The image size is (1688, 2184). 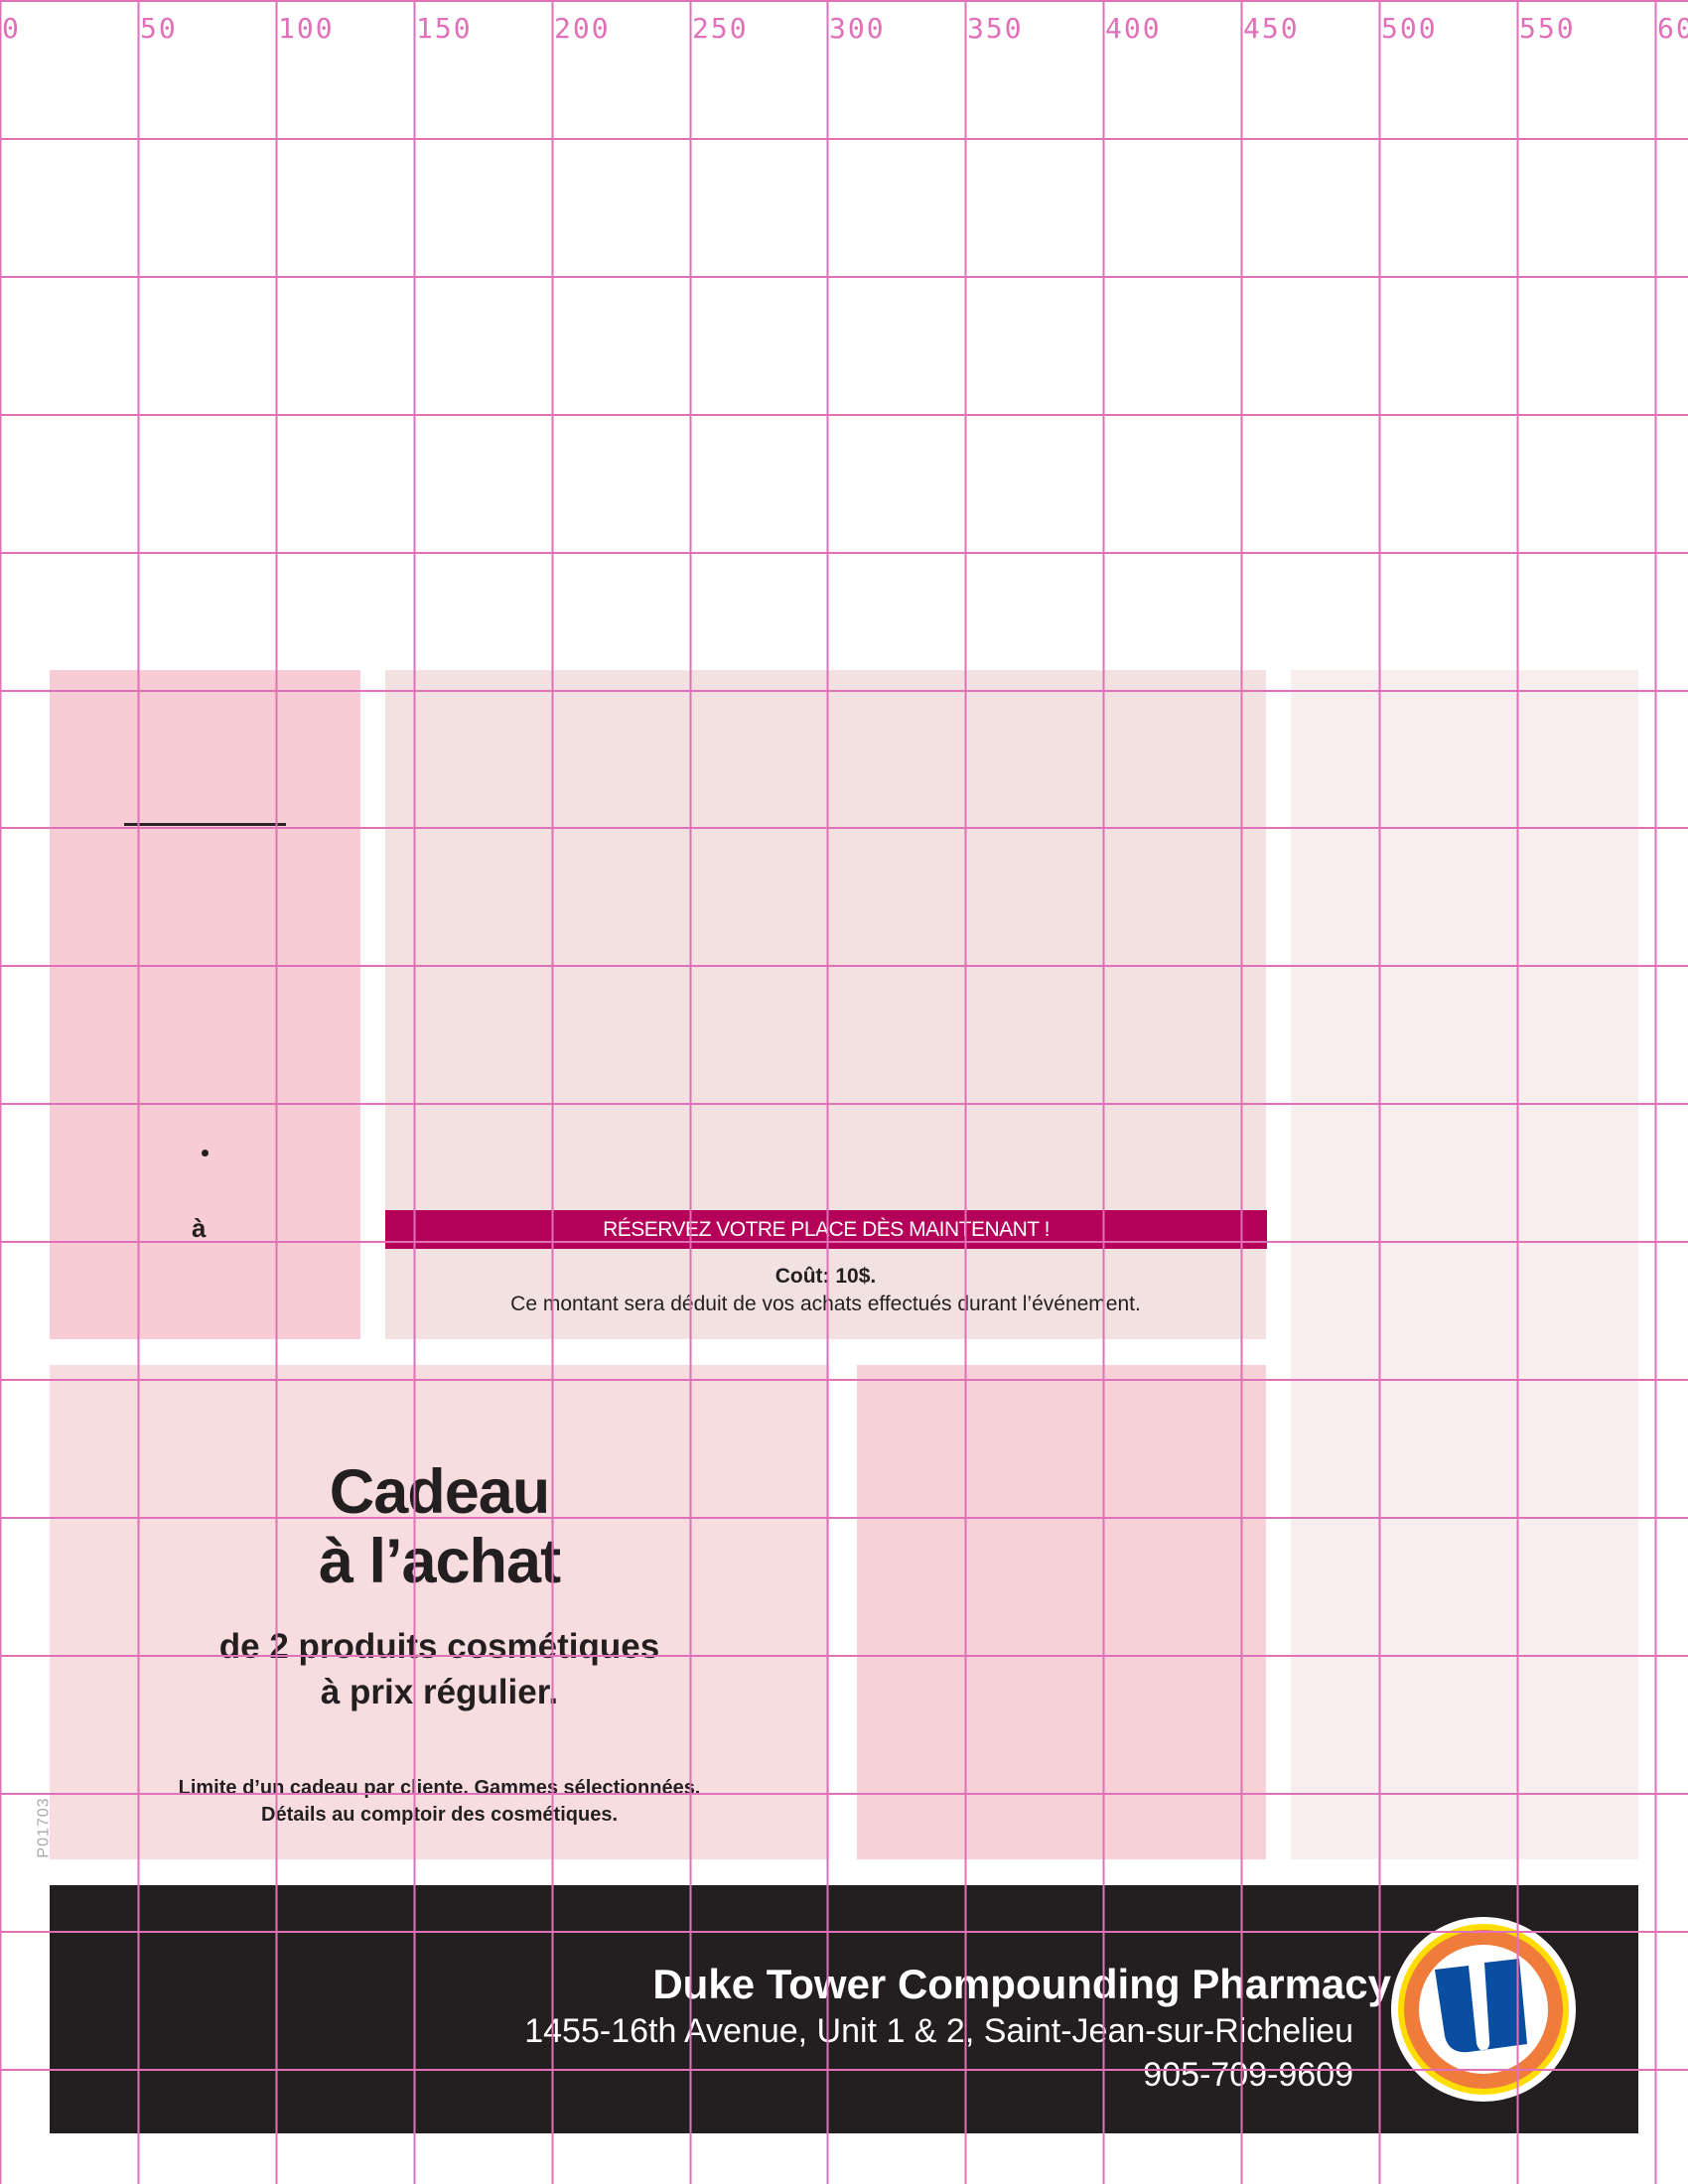 What do you see at coordinates (1248, 2075) in the screenshot?
I see `store-phone: 905-709-9609` at bounding box center [1248, 2075].